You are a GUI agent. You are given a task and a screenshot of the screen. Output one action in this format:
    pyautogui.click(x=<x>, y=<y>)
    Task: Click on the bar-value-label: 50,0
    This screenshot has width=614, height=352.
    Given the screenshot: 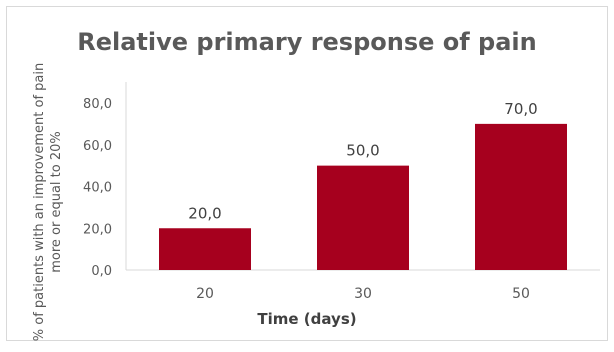 What is the action you would take?
    pyautogui.click(x=362, y=151)
    